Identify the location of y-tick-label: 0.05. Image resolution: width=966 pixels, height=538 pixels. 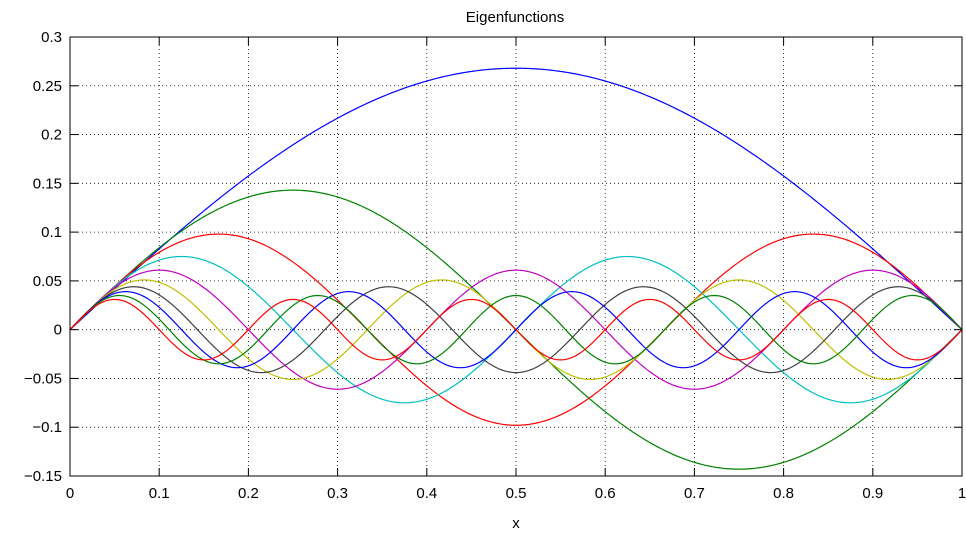
(47, 281).